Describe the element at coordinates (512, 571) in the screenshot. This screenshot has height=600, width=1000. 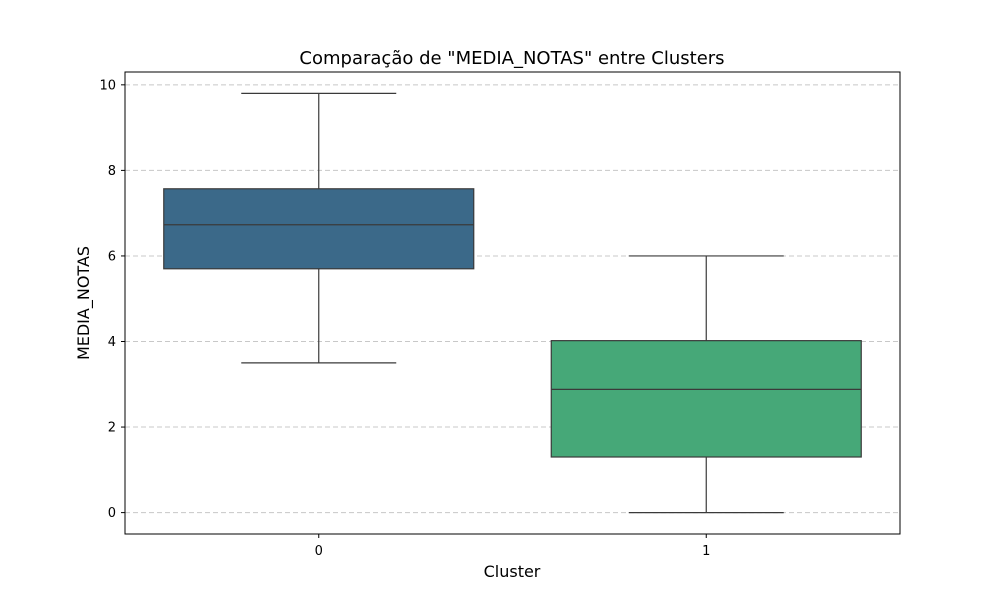
I see `x-axis-label: Cluster` at that location.